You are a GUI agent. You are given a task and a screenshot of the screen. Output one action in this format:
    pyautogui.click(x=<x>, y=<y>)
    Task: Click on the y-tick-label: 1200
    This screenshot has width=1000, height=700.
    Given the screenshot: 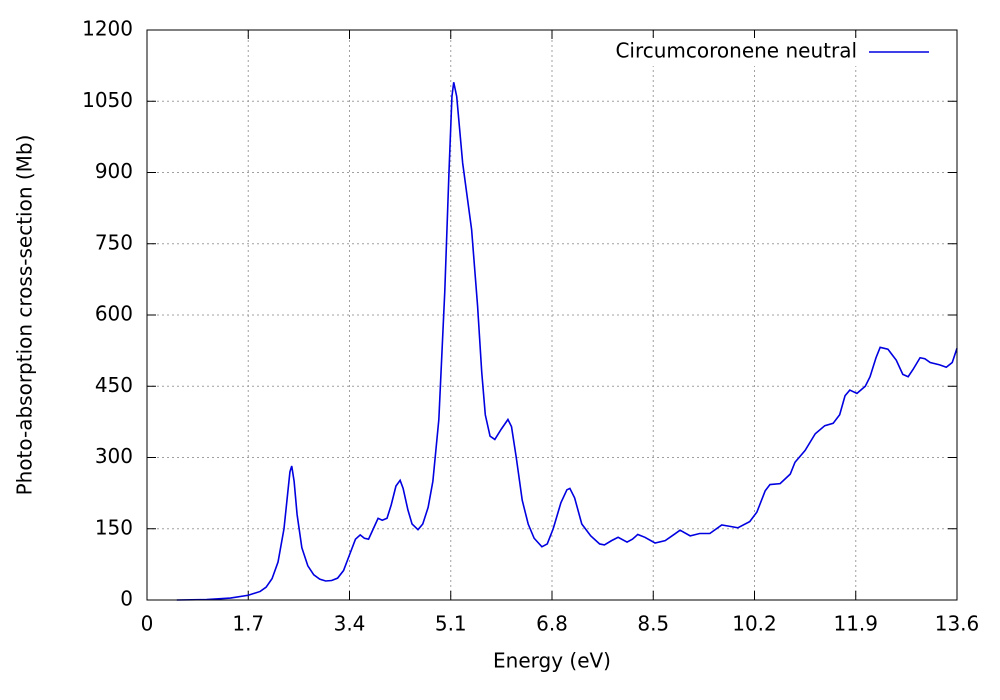 What is the action you would take?
    pyautogui.click(x=107, y=29)
    